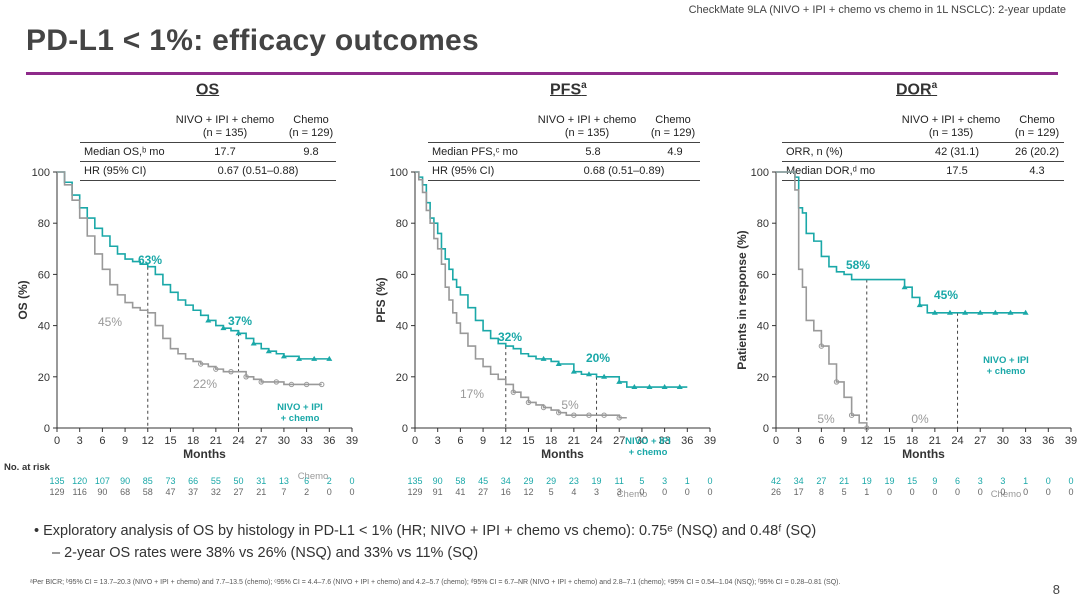 Image resolution: width=1080 pixels, height=613 pixels. I want to click on title-divider, so click(542, 73).